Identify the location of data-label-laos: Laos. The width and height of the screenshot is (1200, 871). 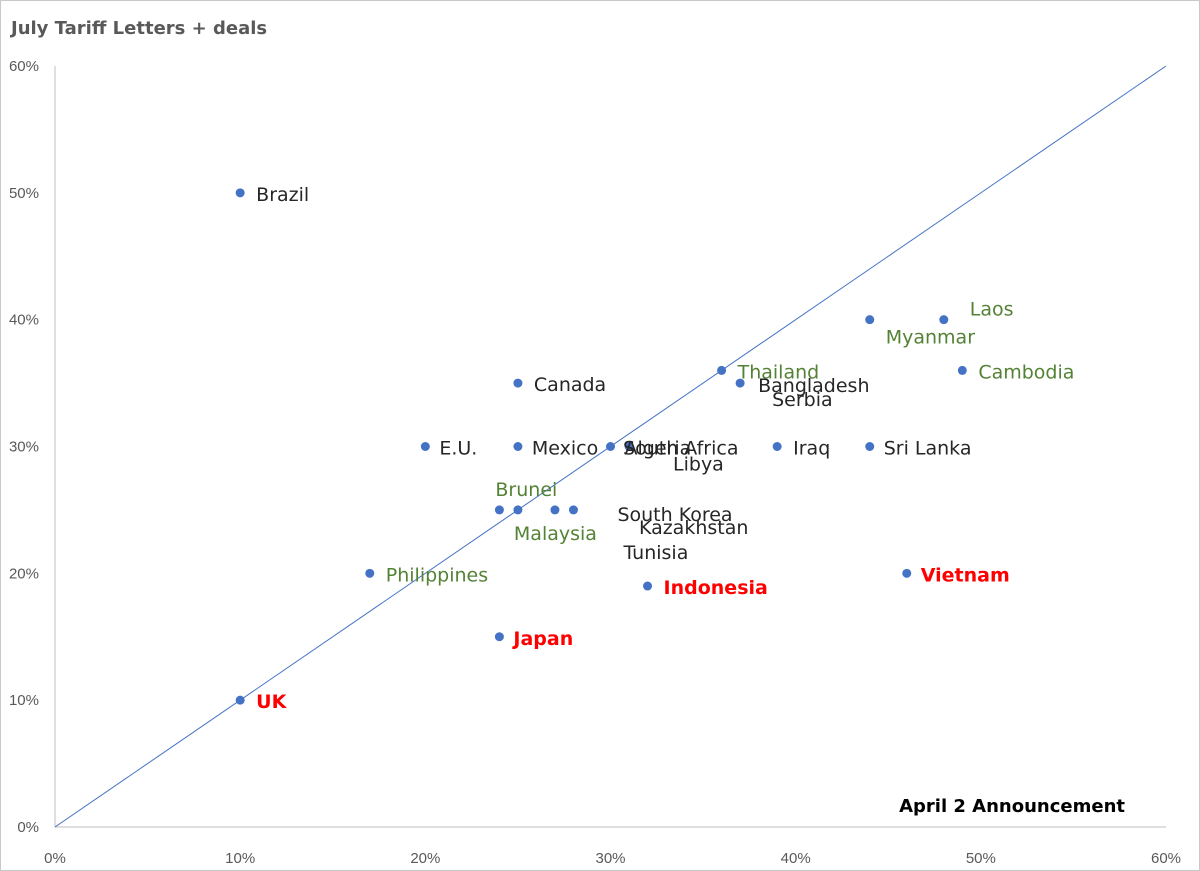
(992, 310).